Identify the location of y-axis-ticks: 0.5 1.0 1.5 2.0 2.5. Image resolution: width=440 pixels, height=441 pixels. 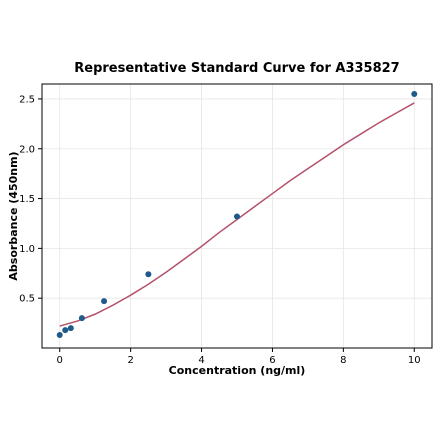
(30, 199).